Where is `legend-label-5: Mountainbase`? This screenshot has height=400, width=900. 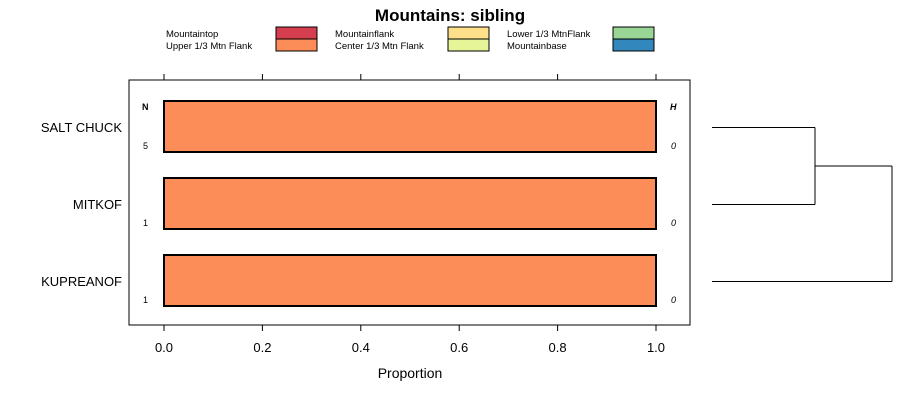
legend-label-5: Mountainbase is located at coordinates (537, 46).